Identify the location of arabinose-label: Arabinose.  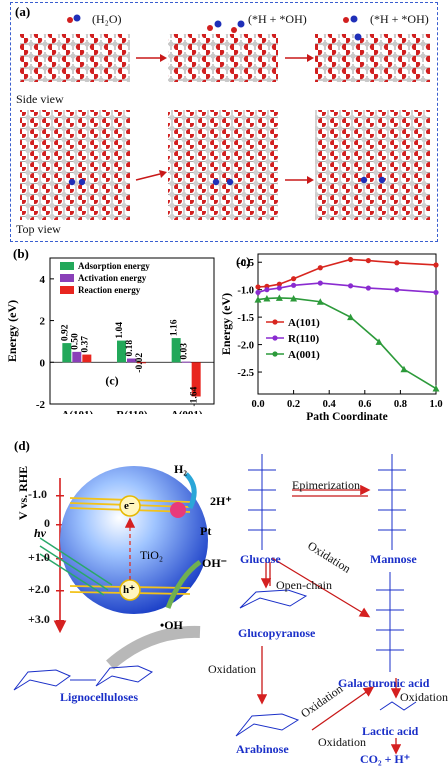
(262, 749).